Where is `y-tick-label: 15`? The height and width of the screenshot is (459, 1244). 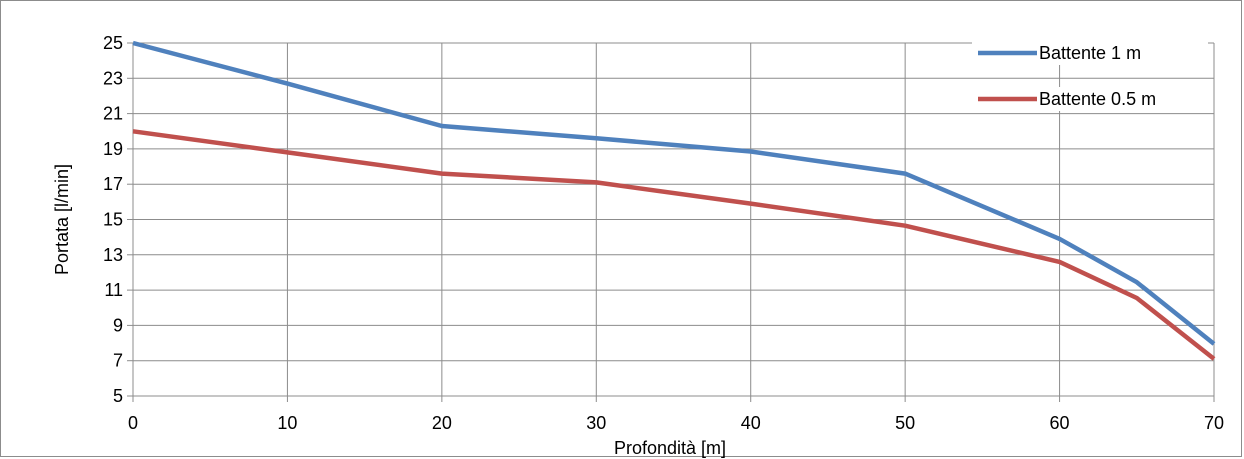
y-tick-label: 15 is located at coordinates (113, 220).